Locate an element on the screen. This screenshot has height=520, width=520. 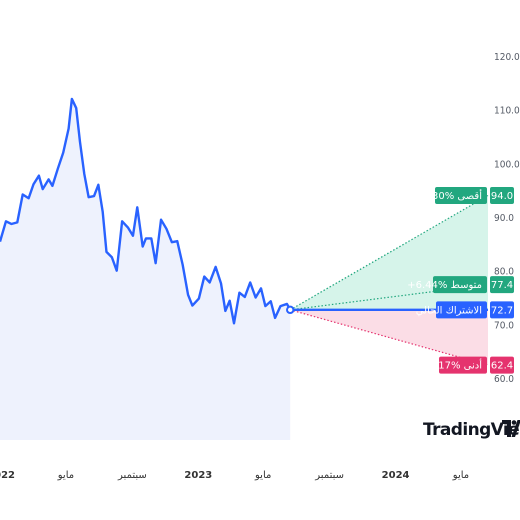
x-tick-label: 2024 is located at coordinates (396, 475).